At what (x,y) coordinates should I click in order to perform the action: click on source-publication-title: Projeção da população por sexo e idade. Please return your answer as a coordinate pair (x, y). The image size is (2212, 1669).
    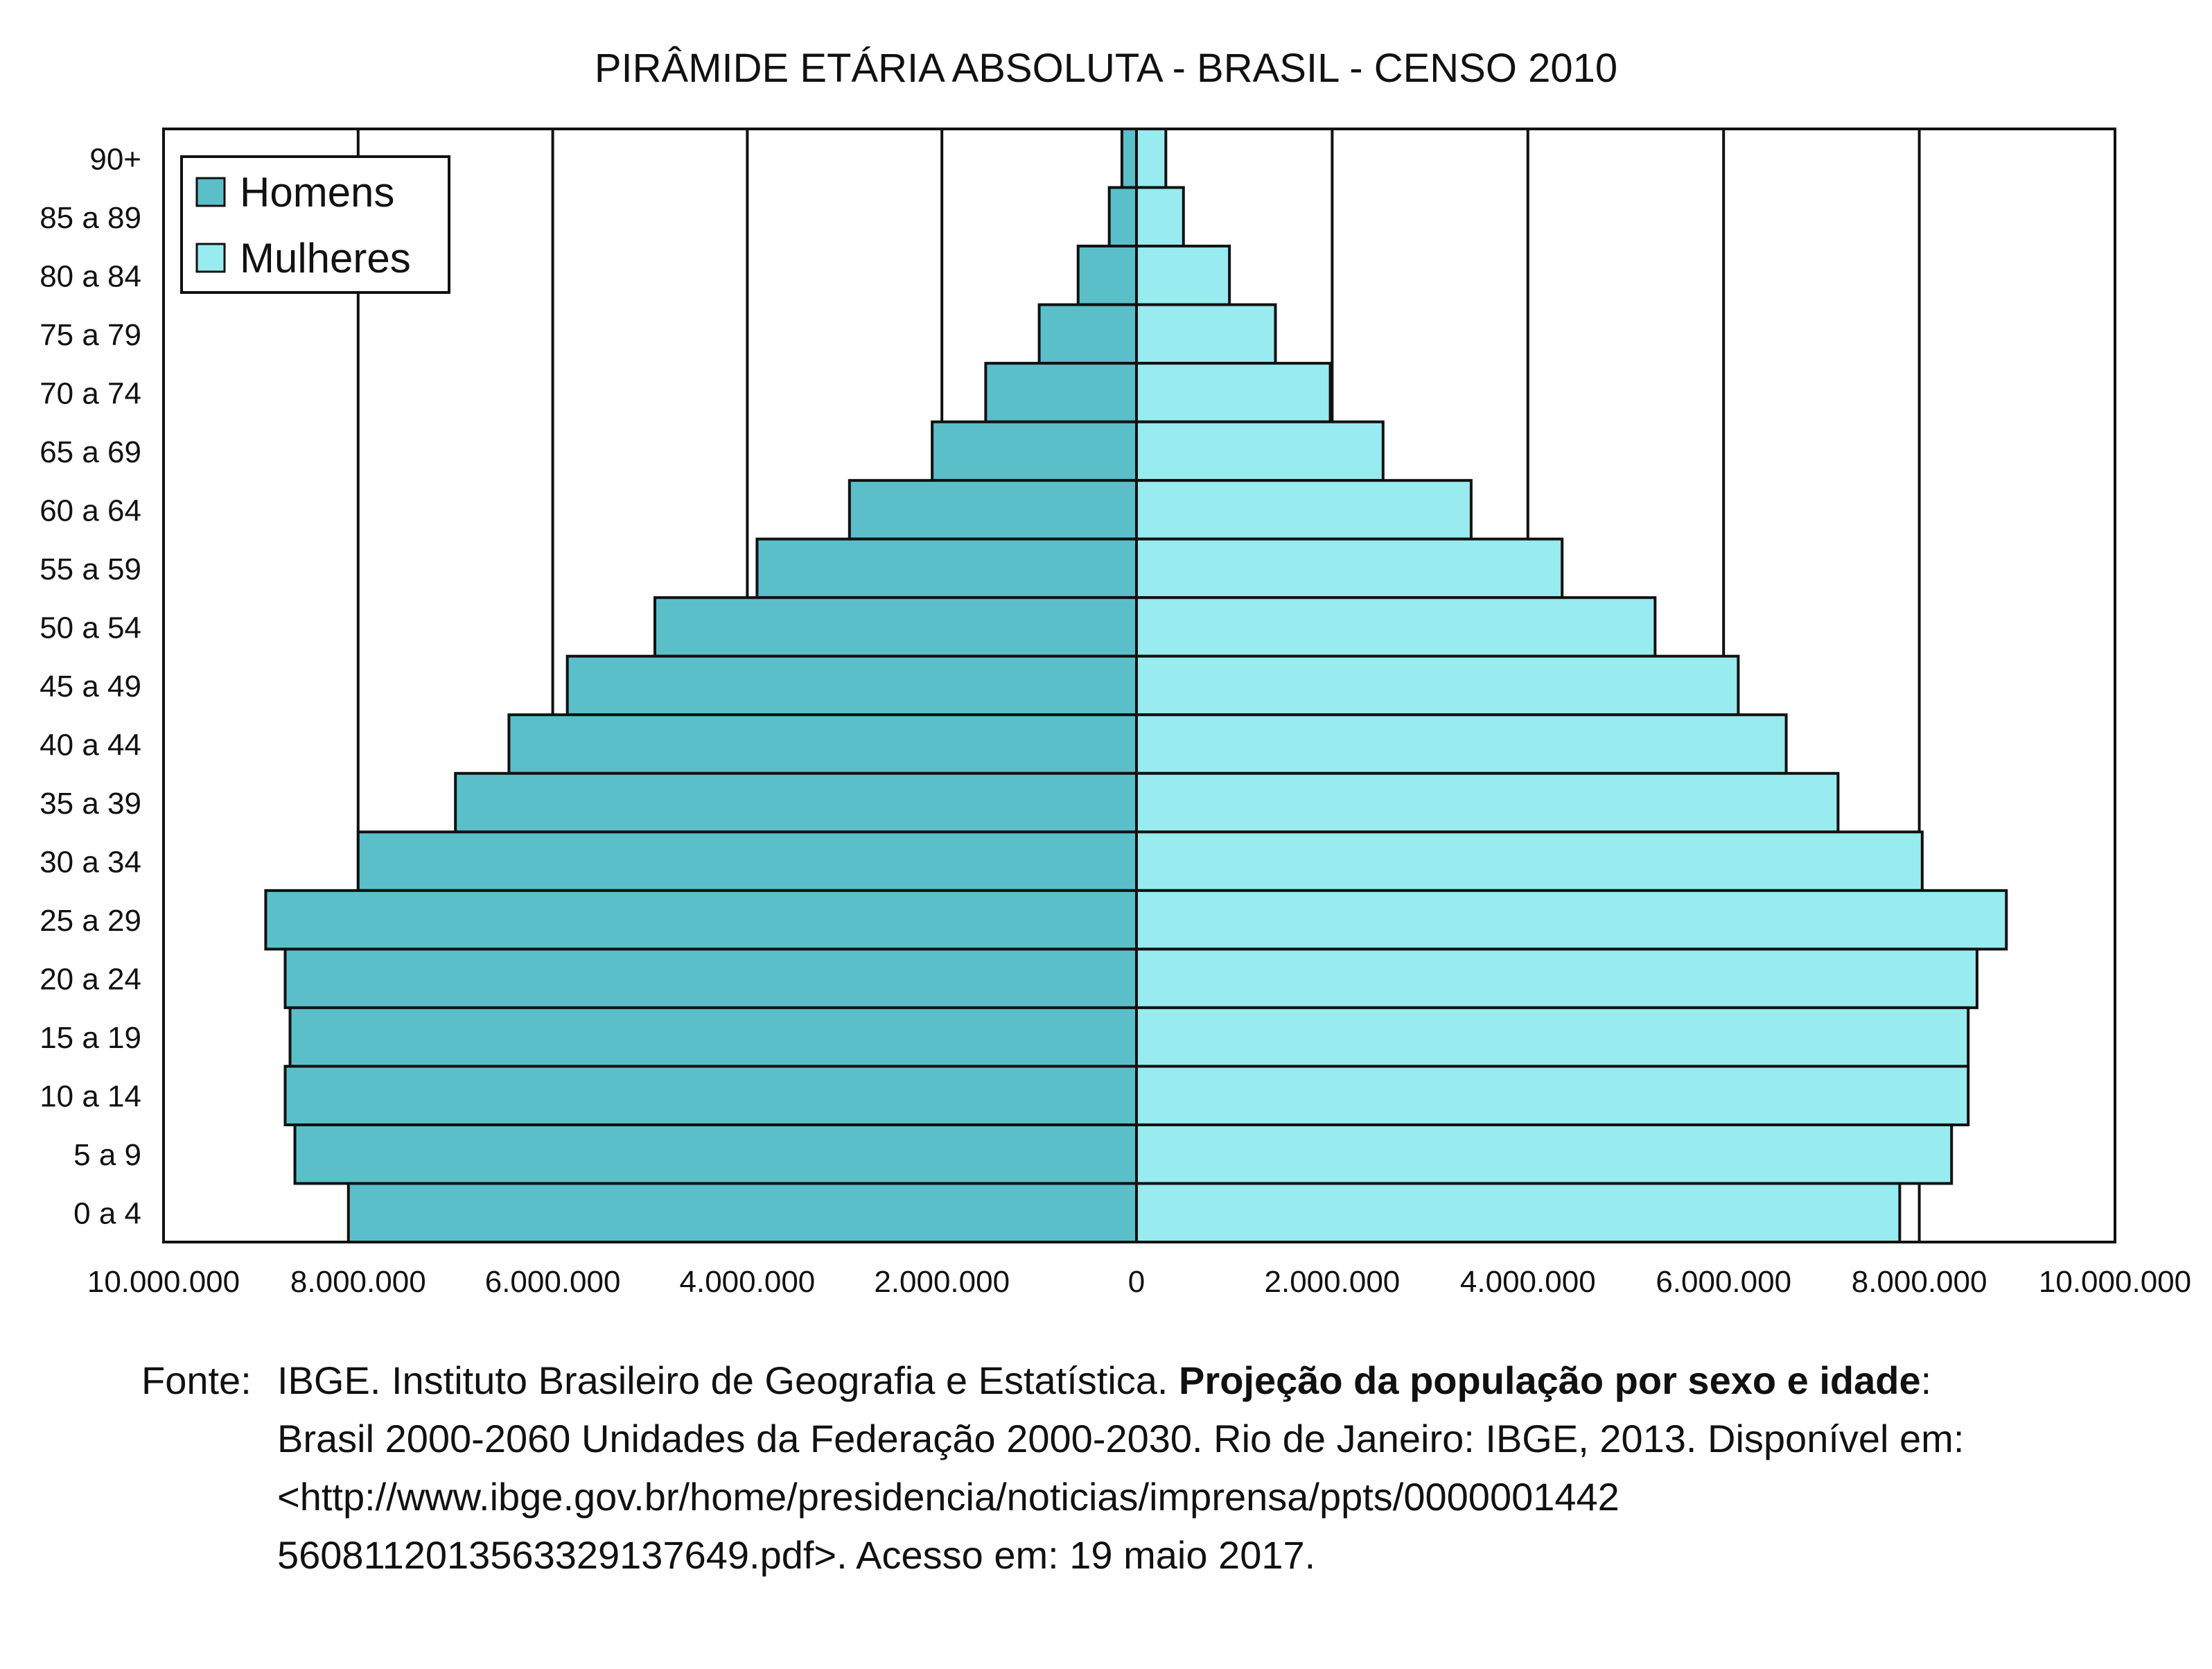
    Looking at the image, I should click on (1550, 1380).